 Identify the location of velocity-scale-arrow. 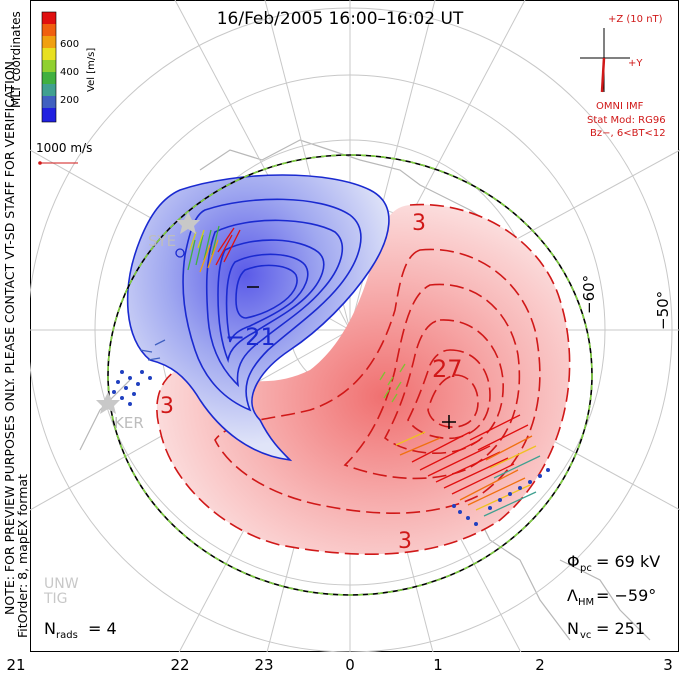
(58, 163).